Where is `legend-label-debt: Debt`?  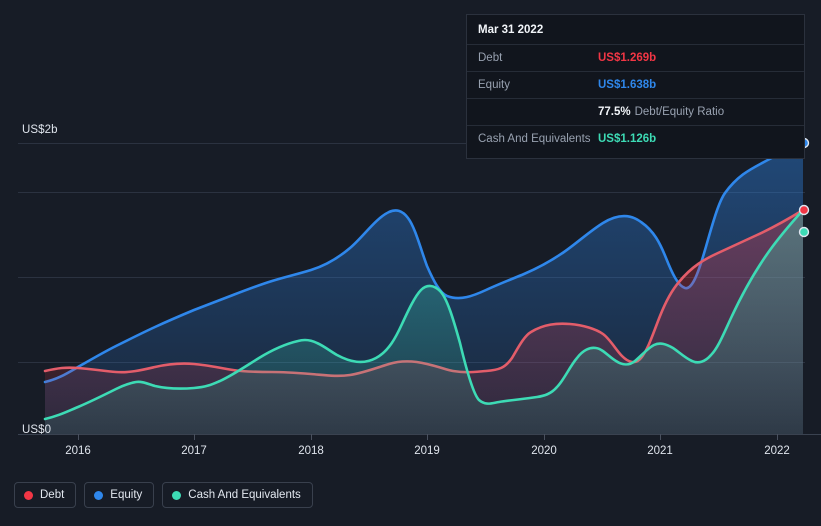 legend-label-debt: Debt is located at coordinates (52, 495).